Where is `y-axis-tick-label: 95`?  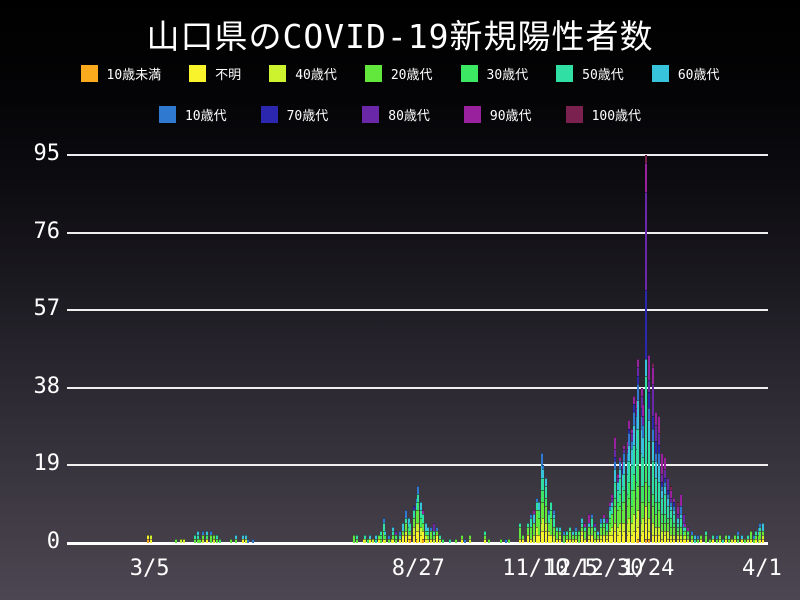
y-axis-tick-label: 95 is located at coordinates (47, 153).